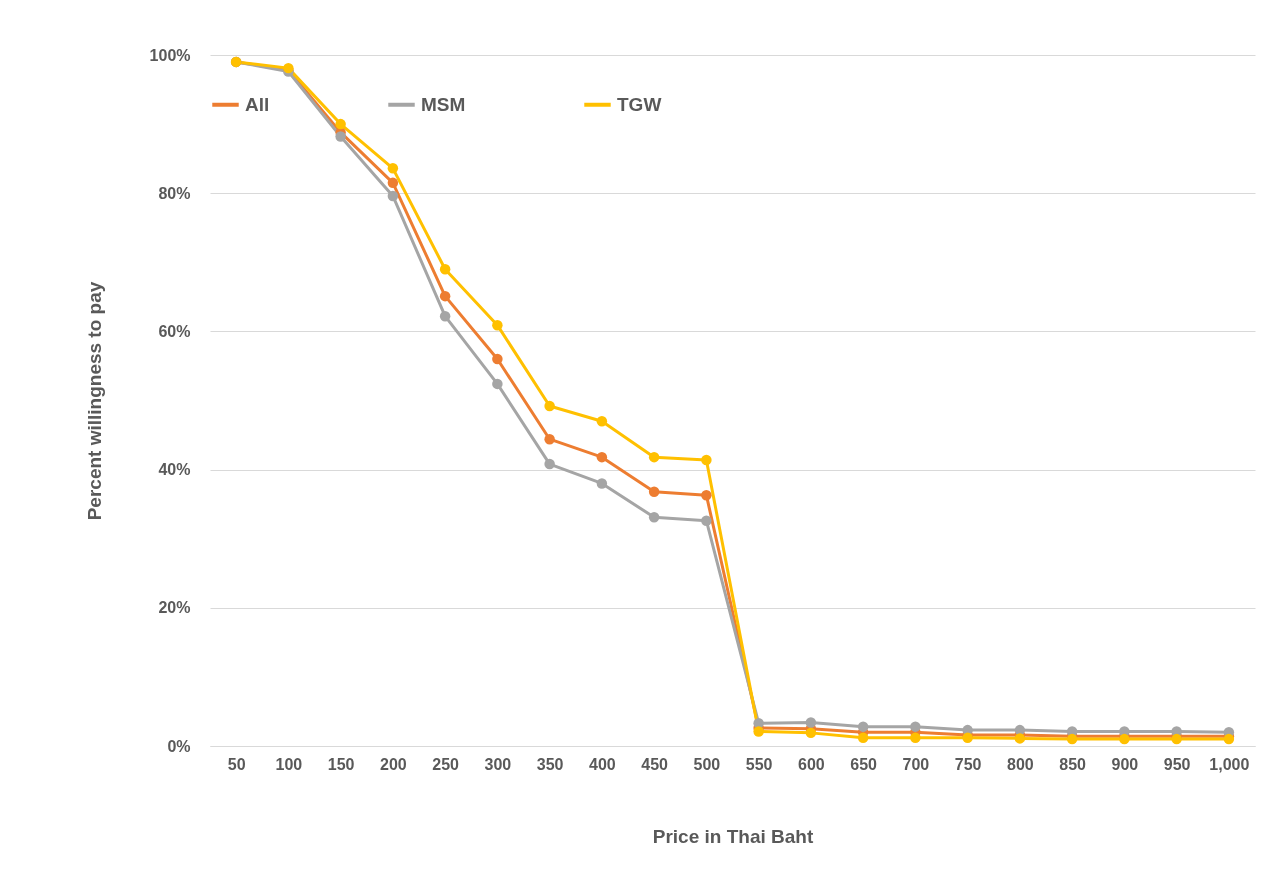 The image size is (1283, 880). I want to click on x-tick-label: 700, so click(916, 764).